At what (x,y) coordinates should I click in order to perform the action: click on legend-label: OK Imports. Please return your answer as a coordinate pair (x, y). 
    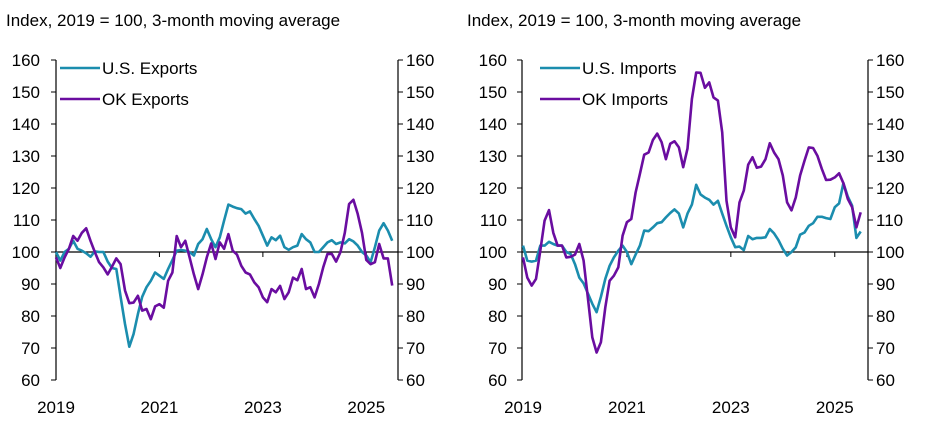
    Looking at the image, I should click on (625, 99).